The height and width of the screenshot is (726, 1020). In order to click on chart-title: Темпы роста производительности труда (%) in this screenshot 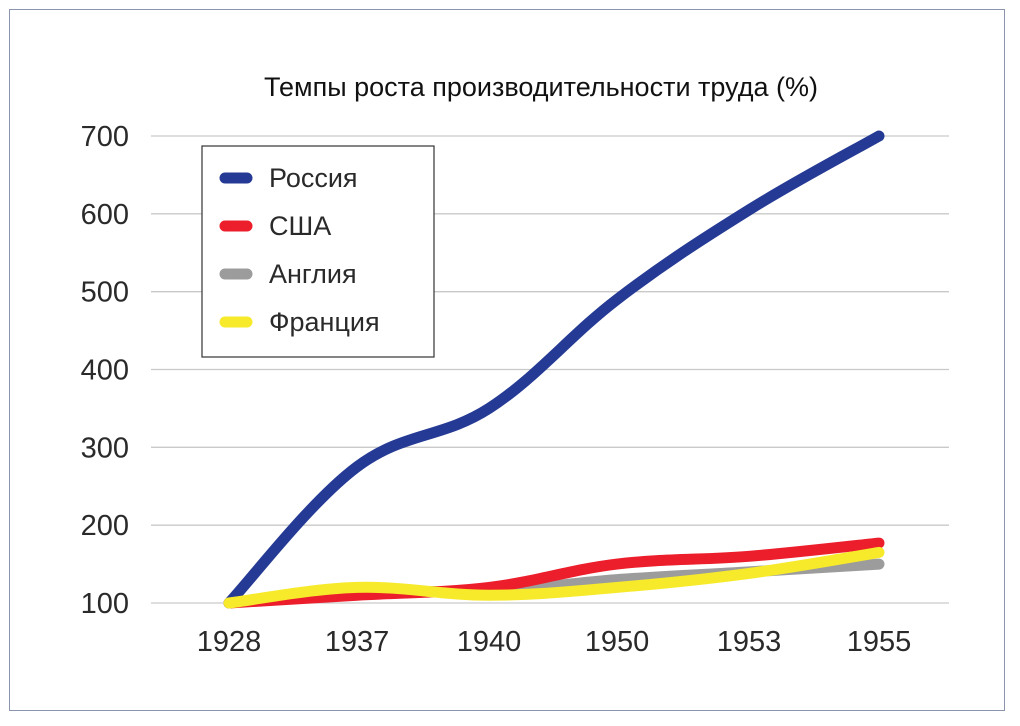, I will do `click(541, 87)`.